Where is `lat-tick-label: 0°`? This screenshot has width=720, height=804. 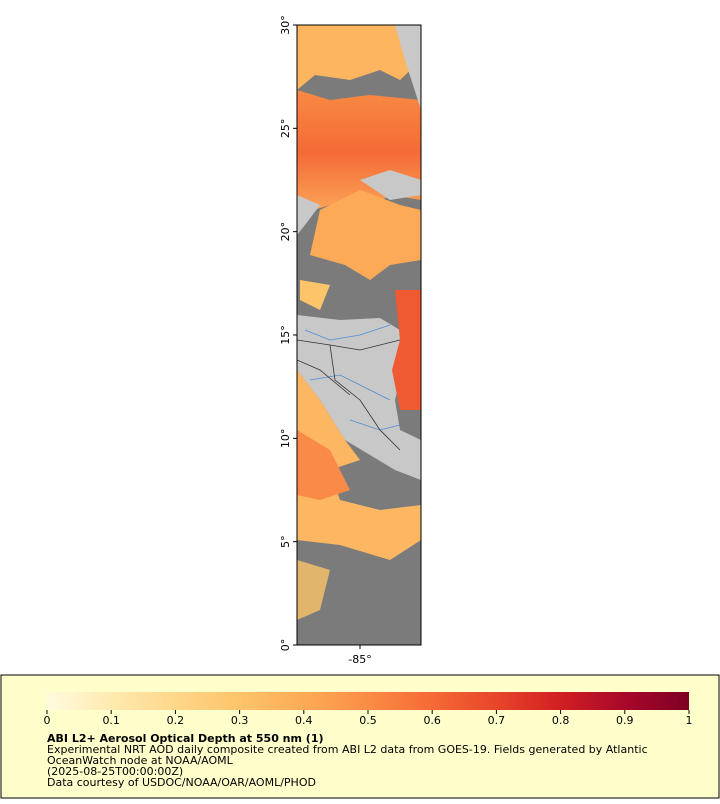 lat-tick-label: 0° is located at coordinates (285, 645).